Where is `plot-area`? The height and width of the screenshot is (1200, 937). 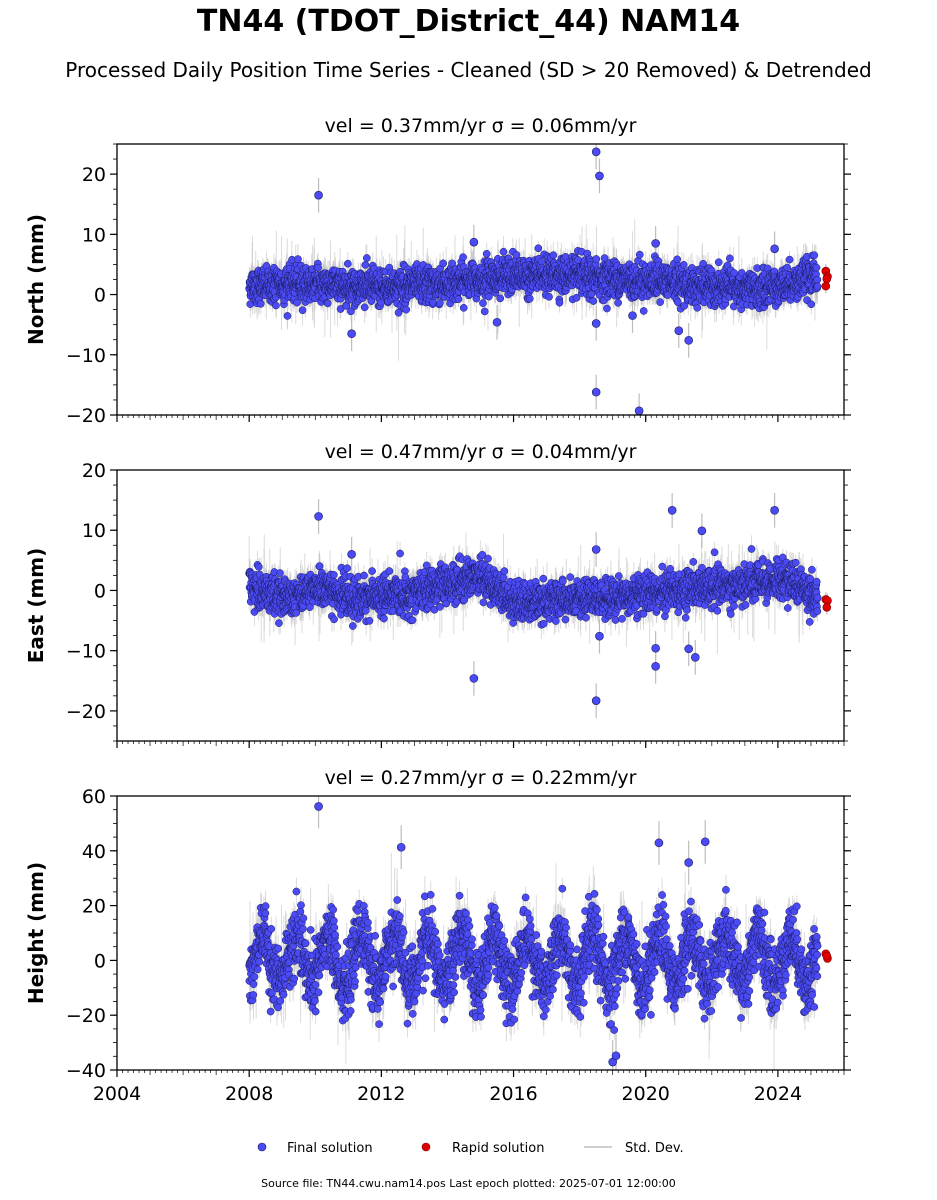
plot-area is located at coordinates (538, 279).